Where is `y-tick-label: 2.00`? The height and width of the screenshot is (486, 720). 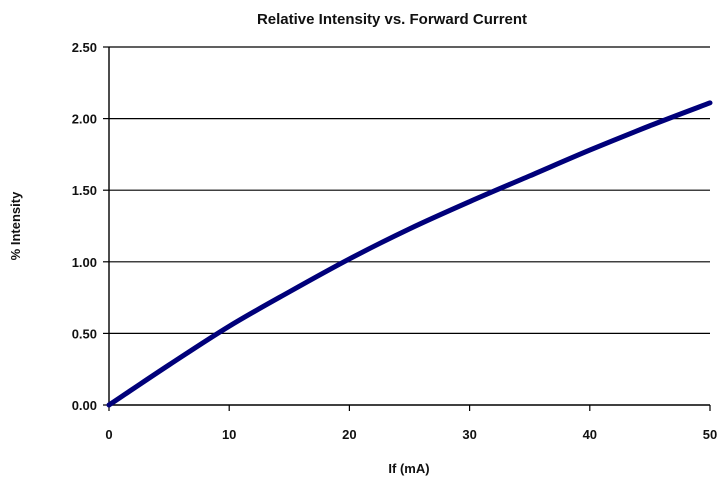
y-tick-label: 2.00 is located at coordinates (84, 119).